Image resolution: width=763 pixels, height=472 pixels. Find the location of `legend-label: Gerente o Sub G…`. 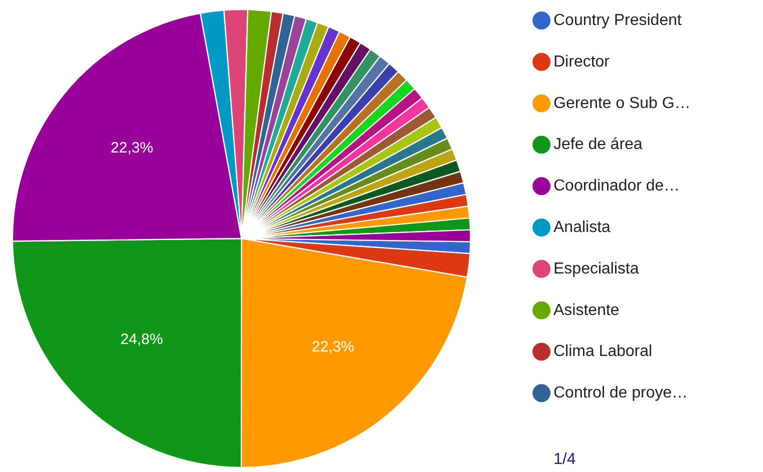

legend-label: Gerente o Sub G… is located at coordinates (622, 103).